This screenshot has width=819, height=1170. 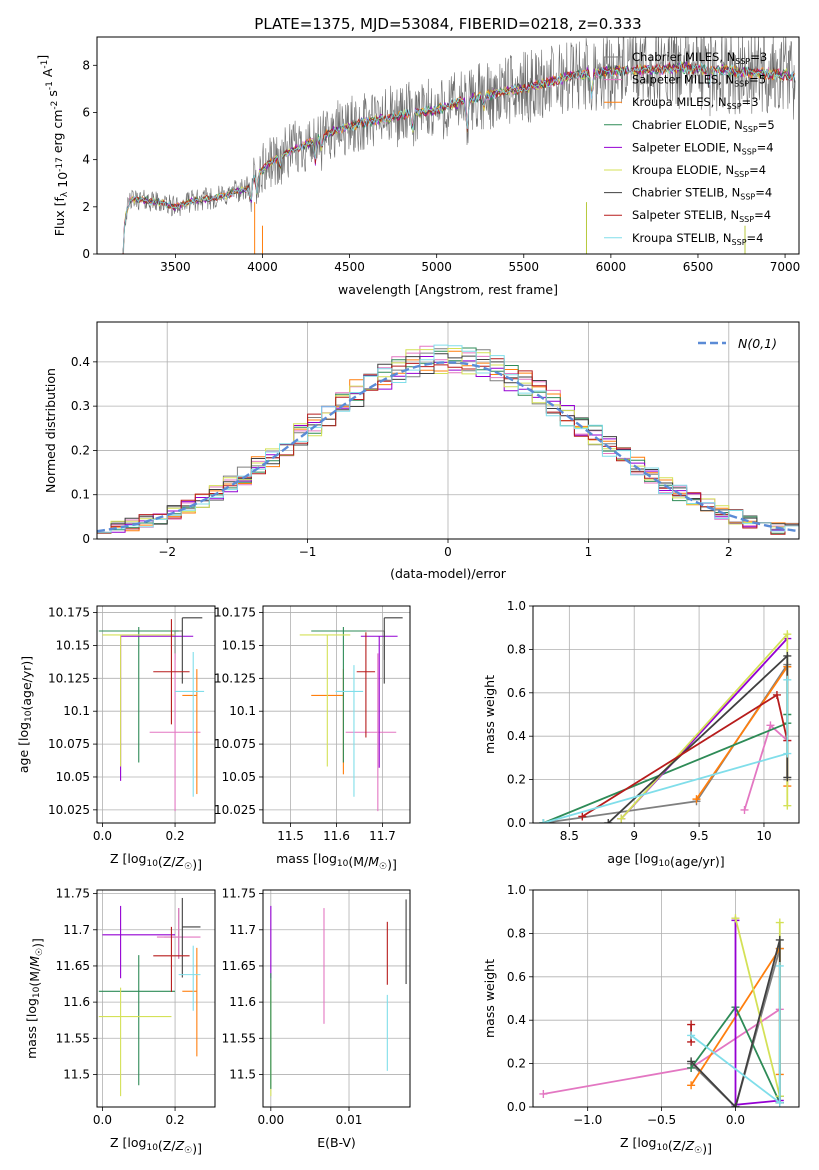 I want to click on y-tick-label: 4, so click(x=86, y=160).